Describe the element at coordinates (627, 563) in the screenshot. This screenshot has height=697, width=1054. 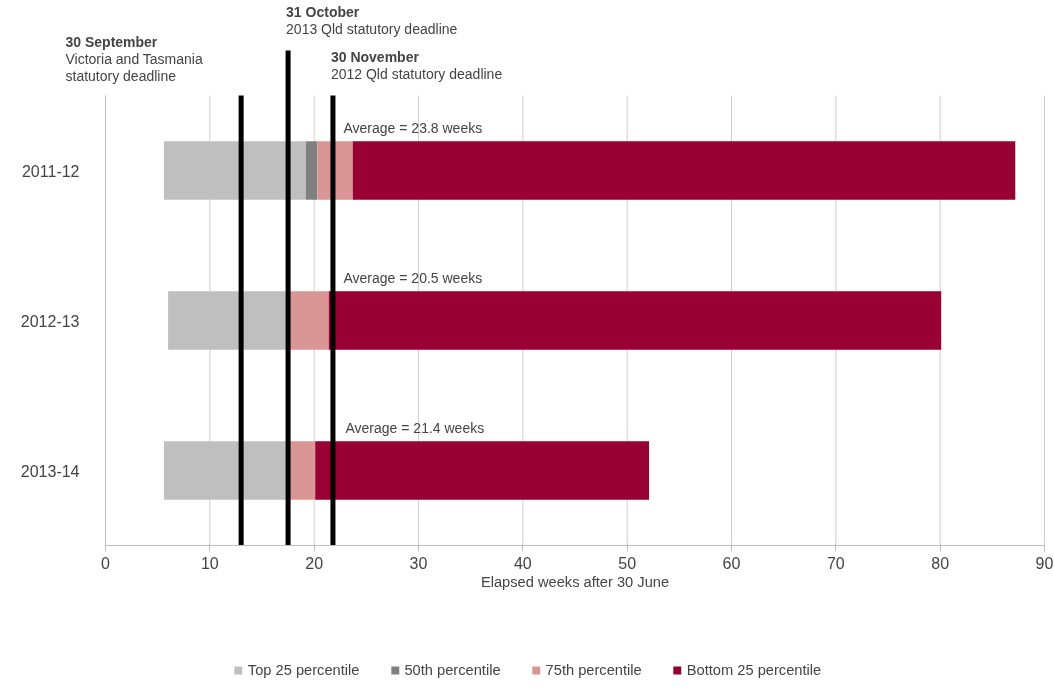
I see `x-tick-label: 50` at that location.